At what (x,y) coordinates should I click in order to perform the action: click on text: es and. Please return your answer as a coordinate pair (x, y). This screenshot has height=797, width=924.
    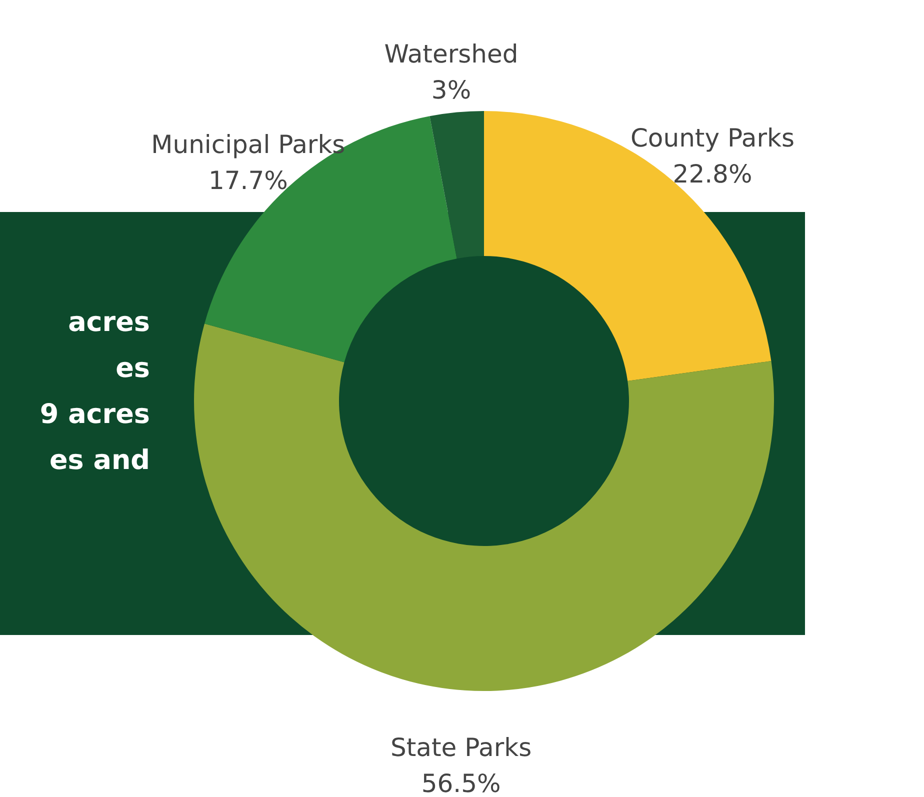
    Looking at the image, I should click on (99, 461).